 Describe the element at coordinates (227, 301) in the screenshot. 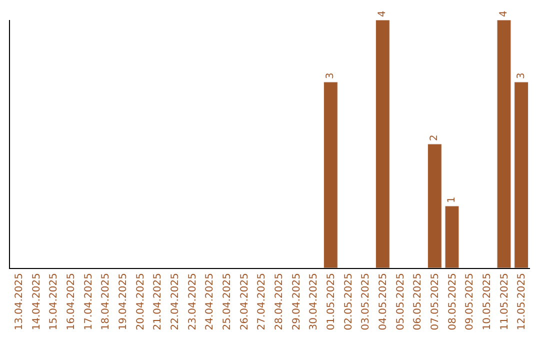

I see `x-tick-label: 25.04.2025` at that location.